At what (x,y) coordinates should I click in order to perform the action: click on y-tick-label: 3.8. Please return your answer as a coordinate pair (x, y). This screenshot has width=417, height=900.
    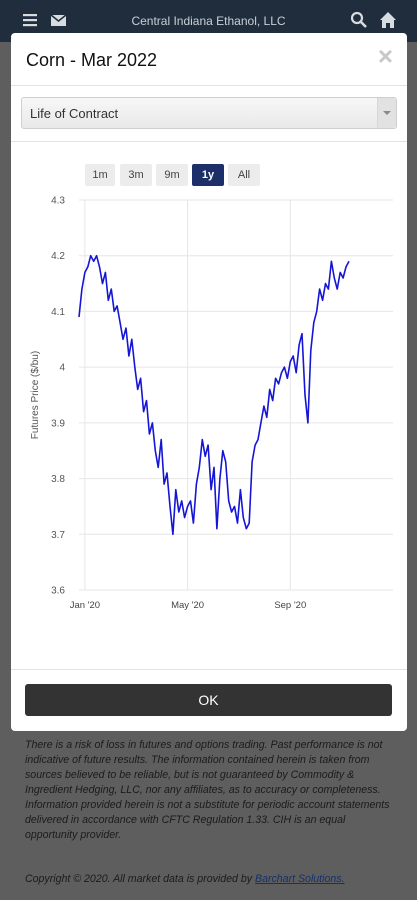
    Looking at the image, I should click on (58, 479).